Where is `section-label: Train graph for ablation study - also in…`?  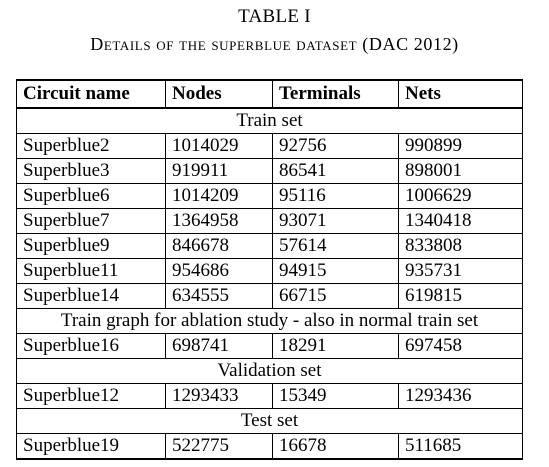 section-label: Train graph for ablation study - also in… is located at coordinates (269, 321).